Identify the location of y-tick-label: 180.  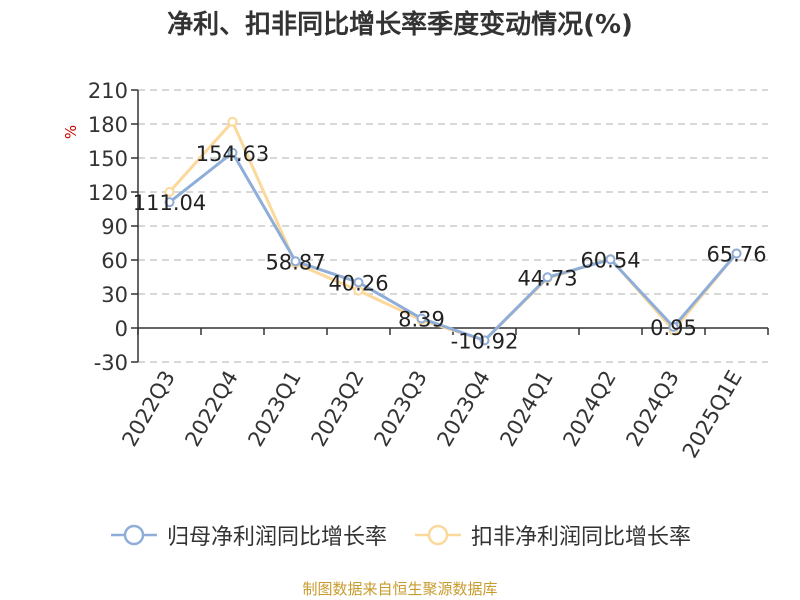
(108, 125).